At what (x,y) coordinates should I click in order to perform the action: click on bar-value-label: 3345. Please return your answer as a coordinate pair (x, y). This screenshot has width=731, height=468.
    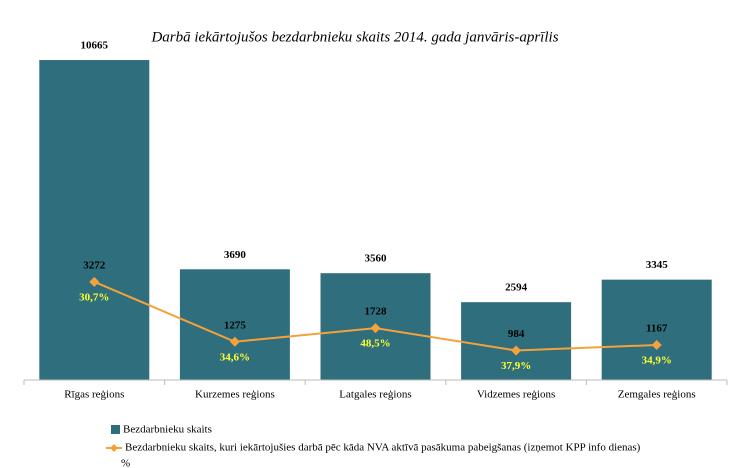
    Looking at the image, I should click on (657, 265).